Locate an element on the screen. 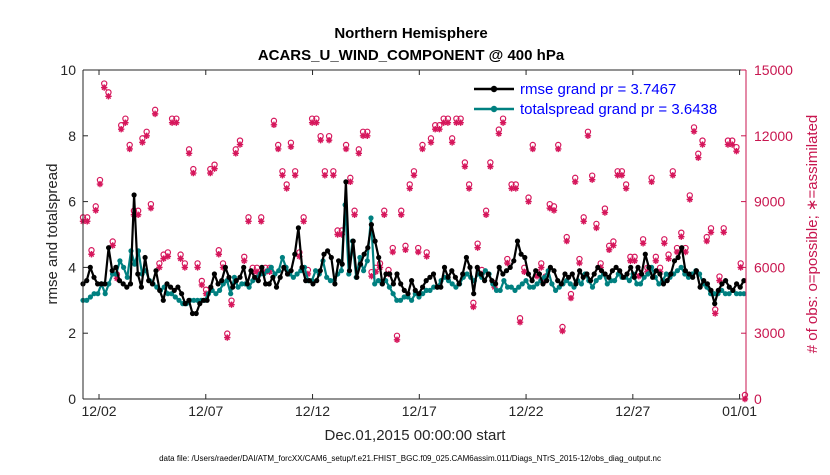 The width and height of the screenshot is (830, 475). x-tick-label: 12/27 is located at coordinates (632, 411).